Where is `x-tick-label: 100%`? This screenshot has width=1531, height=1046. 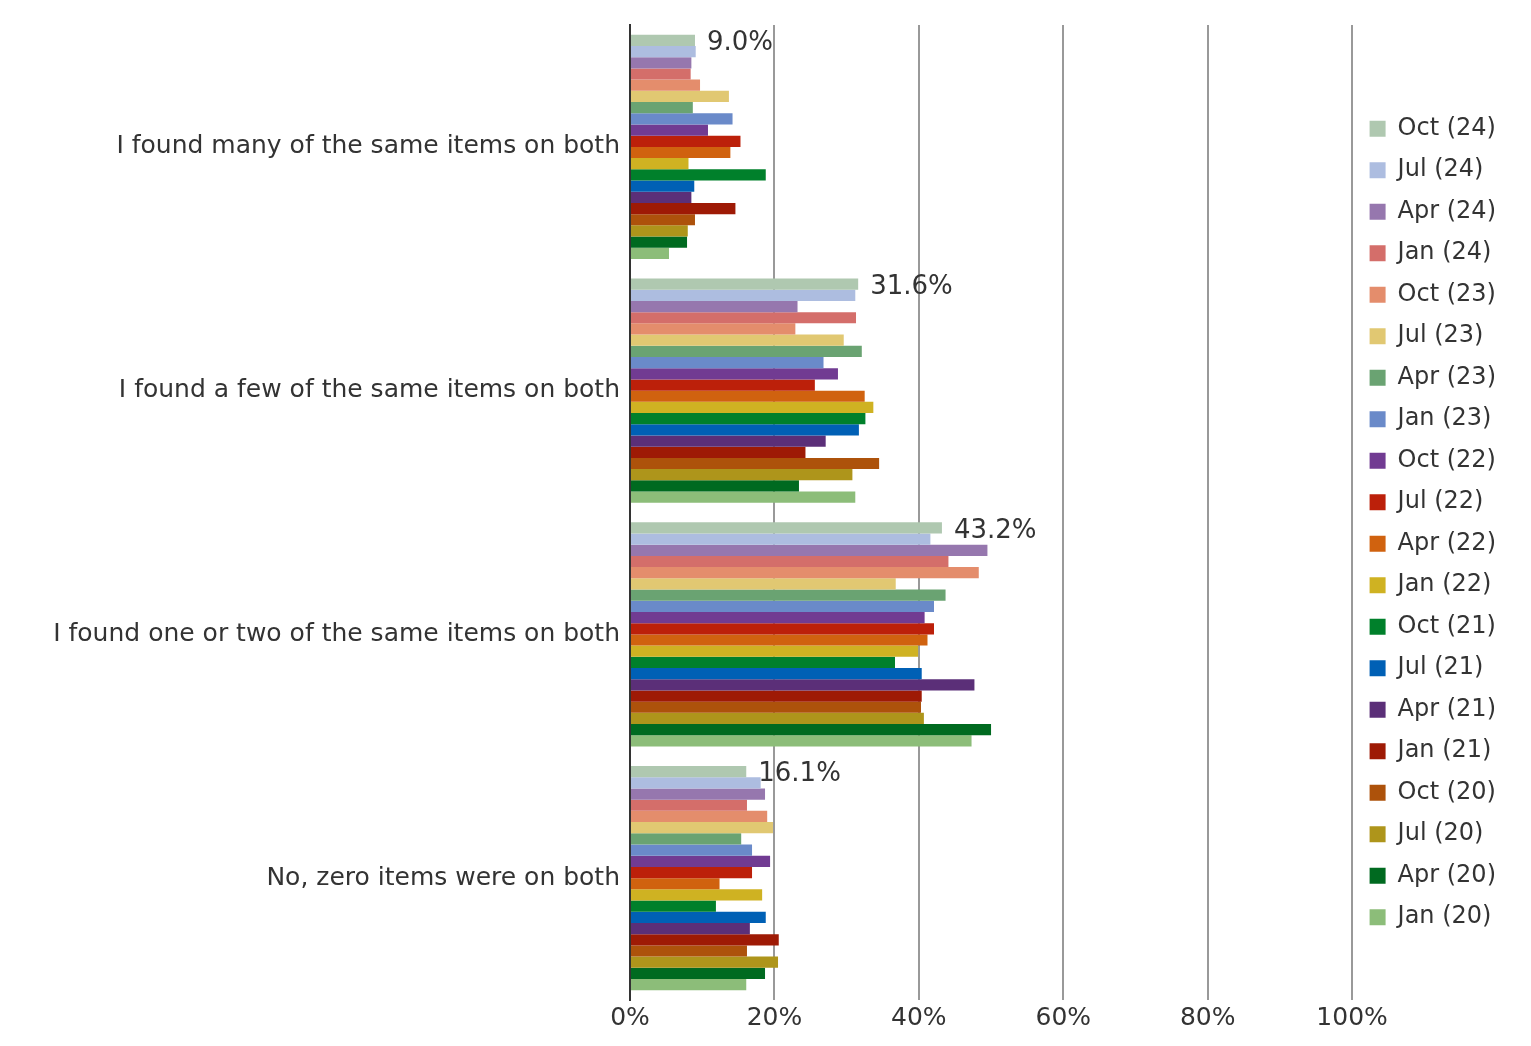 x-tick-label: 100% is located at coordinates (1352, 1016).